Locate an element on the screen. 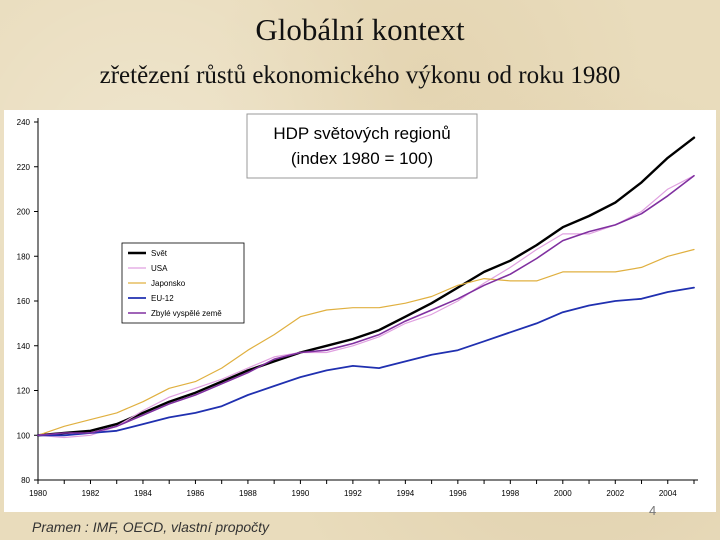 This screenshot has width=720, height=540. x-tick-label: 1998 is located at coordinates (510, 493).